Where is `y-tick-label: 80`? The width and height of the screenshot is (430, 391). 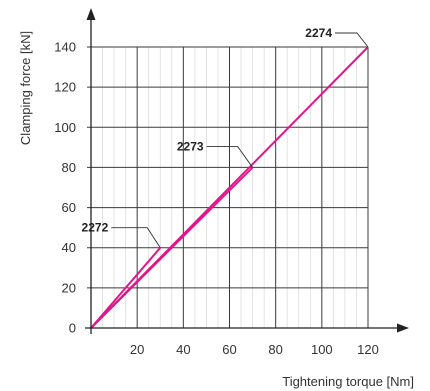 y-tick-label: 80 is located at coordinates (69, 167).